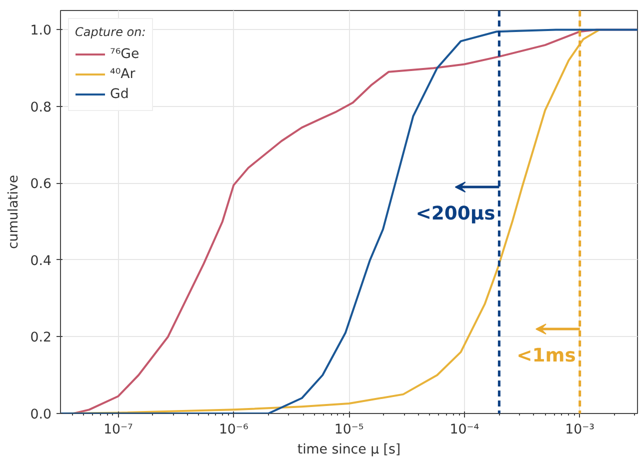 Image resolution: width=641 pixels, height=461 pixels. I want to click on y-tick-label: 0.8, so click(41, 108).